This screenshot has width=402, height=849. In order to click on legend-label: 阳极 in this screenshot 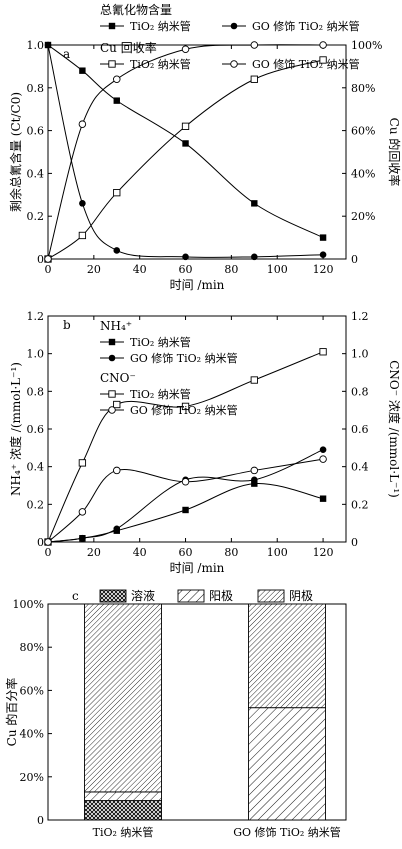, I will do `click(221, 596)`.